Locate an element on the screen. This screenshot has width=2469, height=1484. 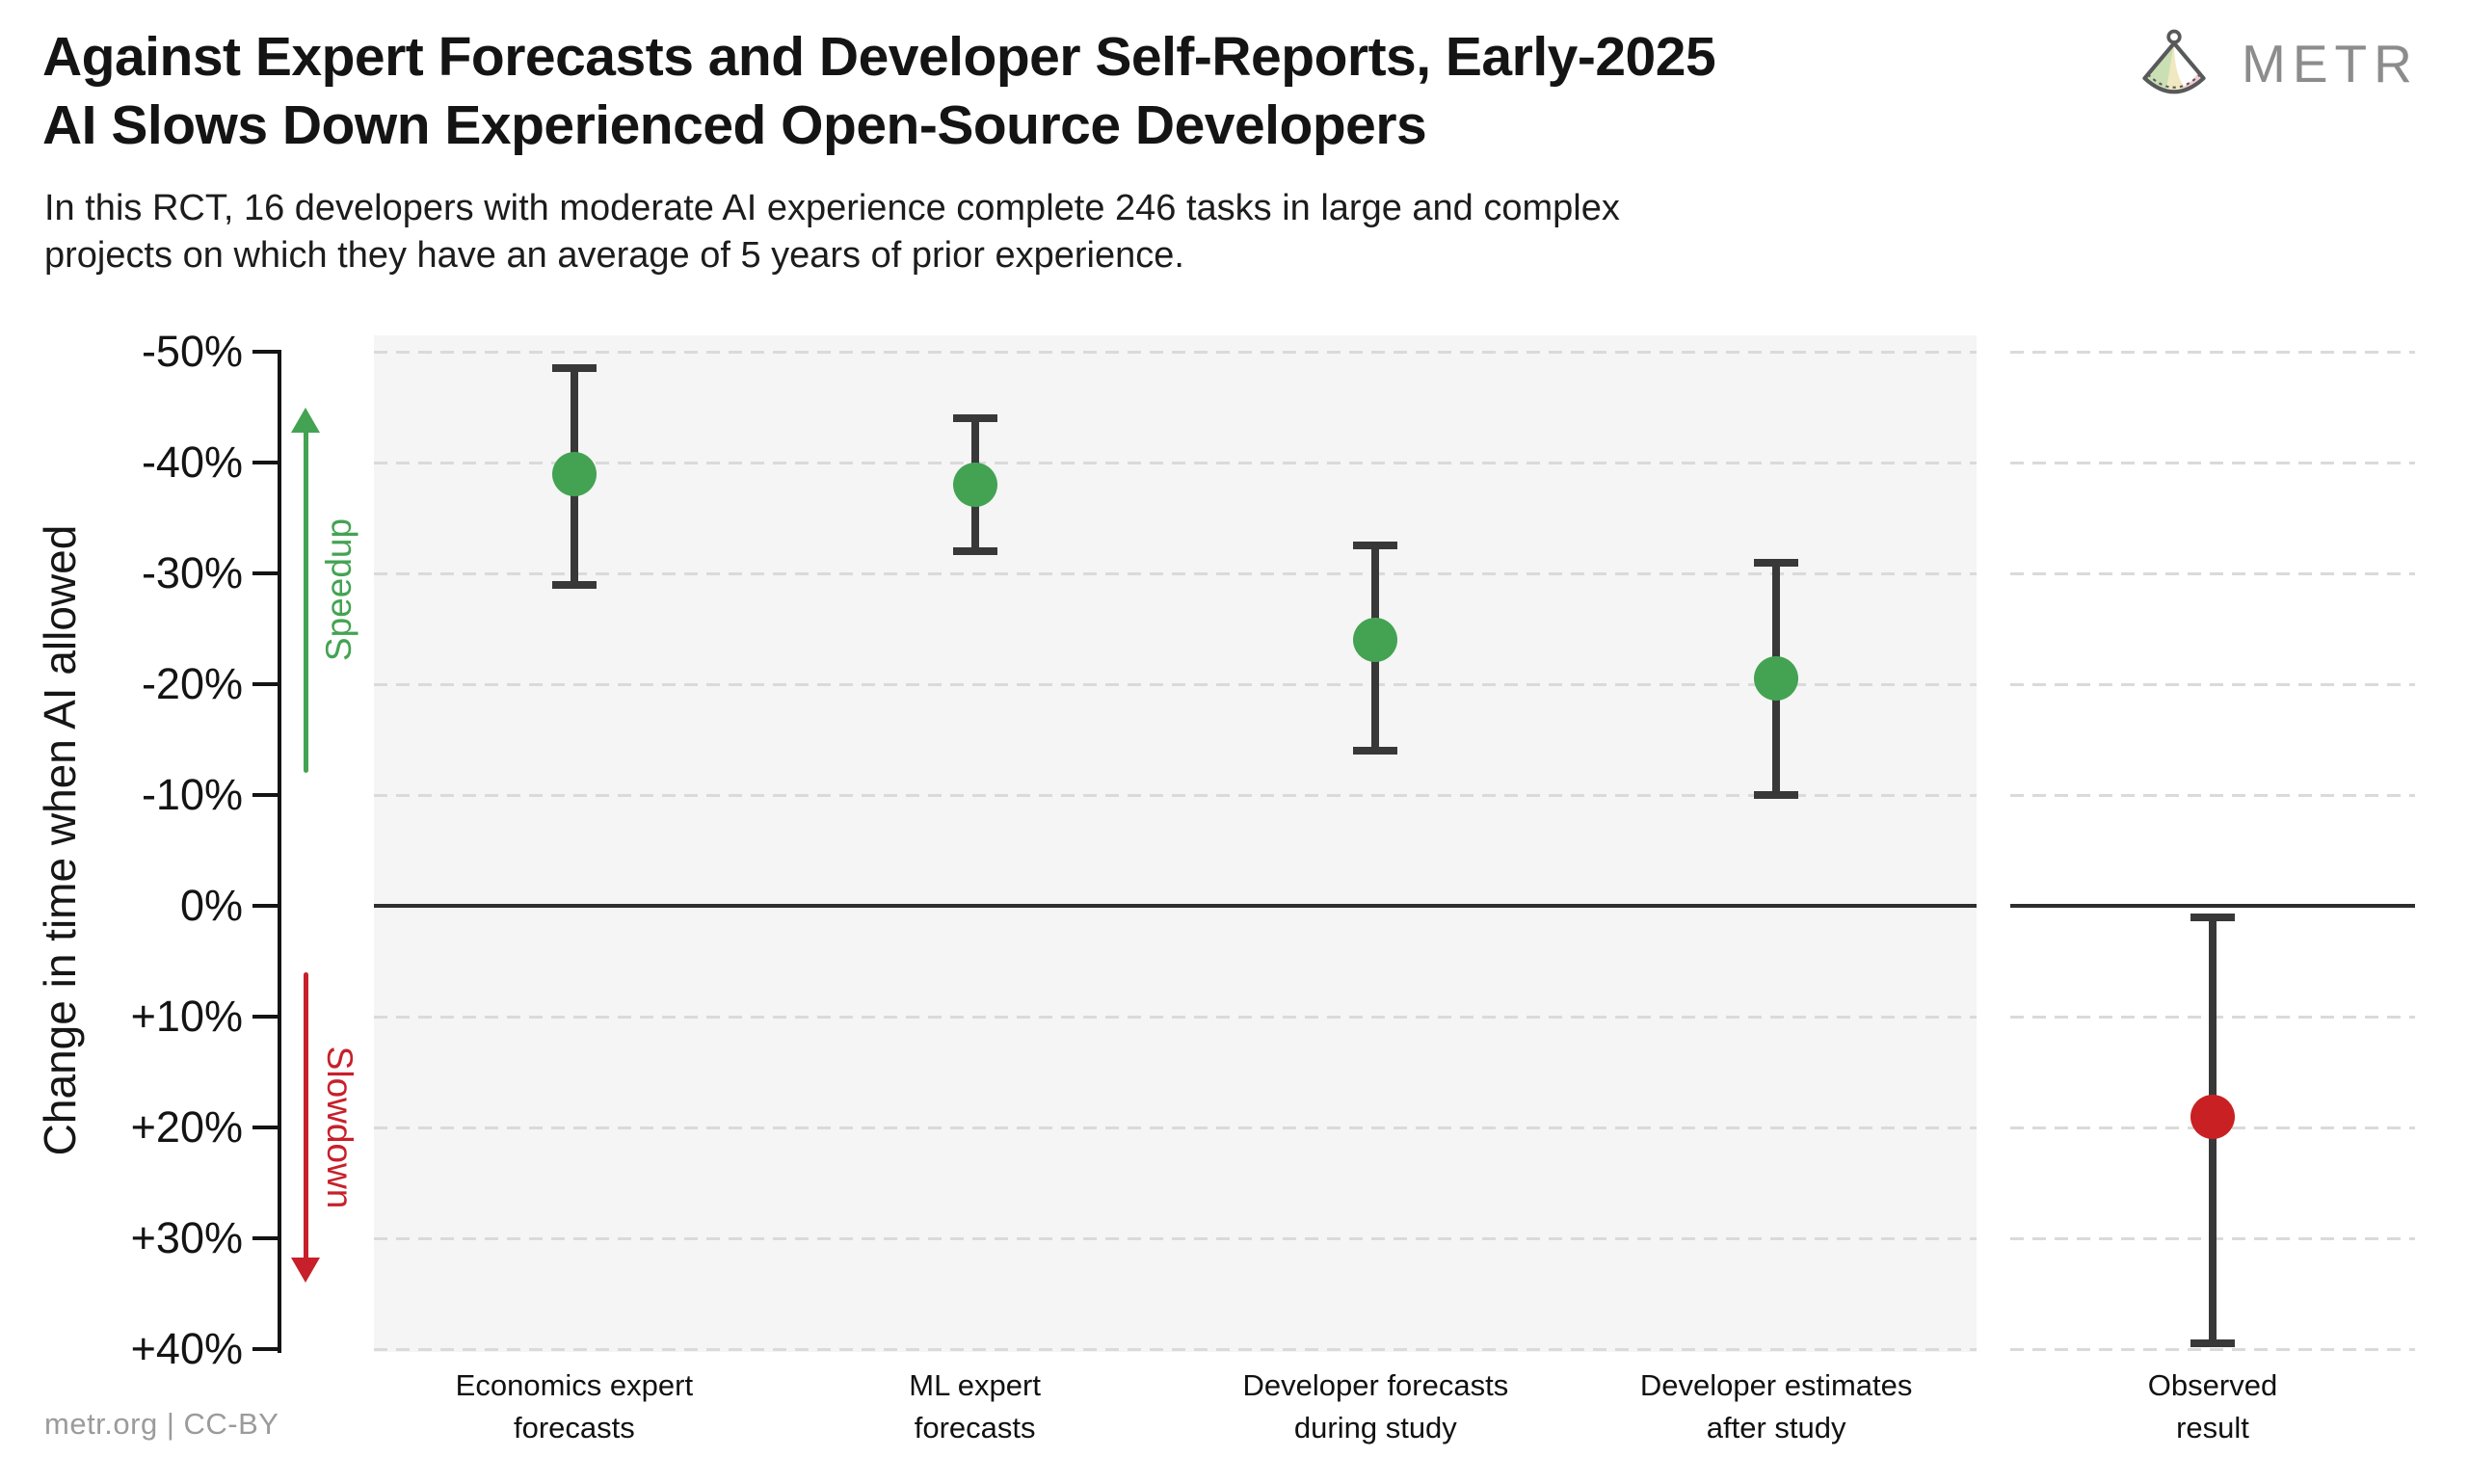
y-tick-label: -40% is located at coordinates (192, 462).